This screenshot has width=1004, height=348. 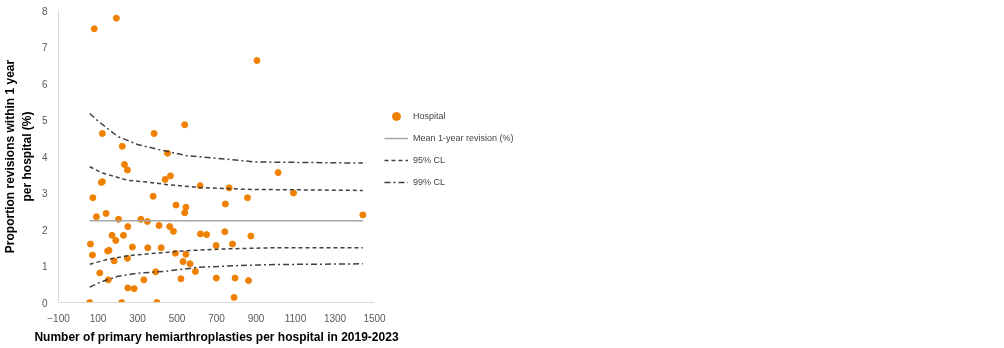 What do you see at coordinates (98, 318) in the screenshot?
I see `x-tick-label: 100` at bounding box center [98, 318].